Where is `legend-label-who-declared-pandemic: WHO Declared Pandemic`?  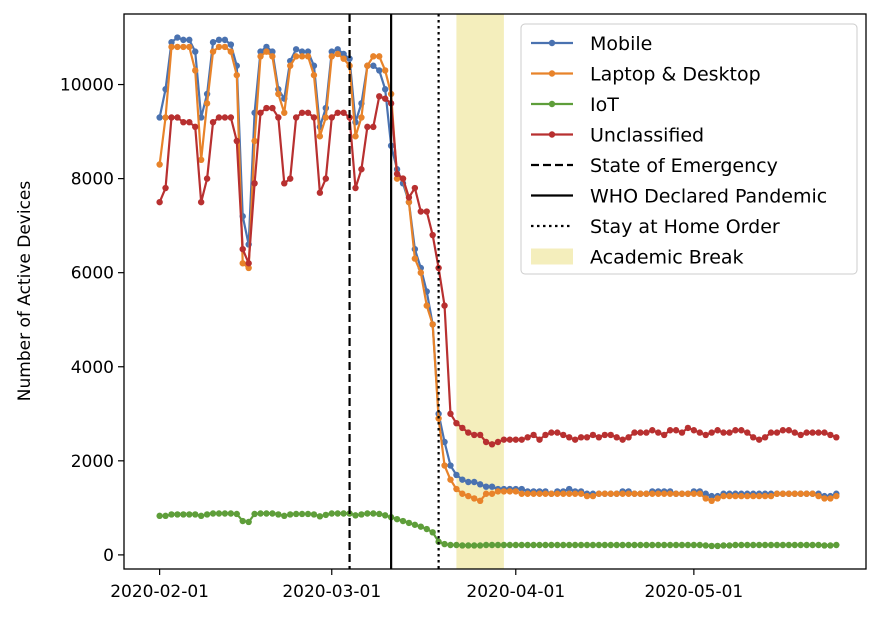
legend-label-who-declared-pandemic: WHO Declared Pandemic is located at coordinates (708, 197).